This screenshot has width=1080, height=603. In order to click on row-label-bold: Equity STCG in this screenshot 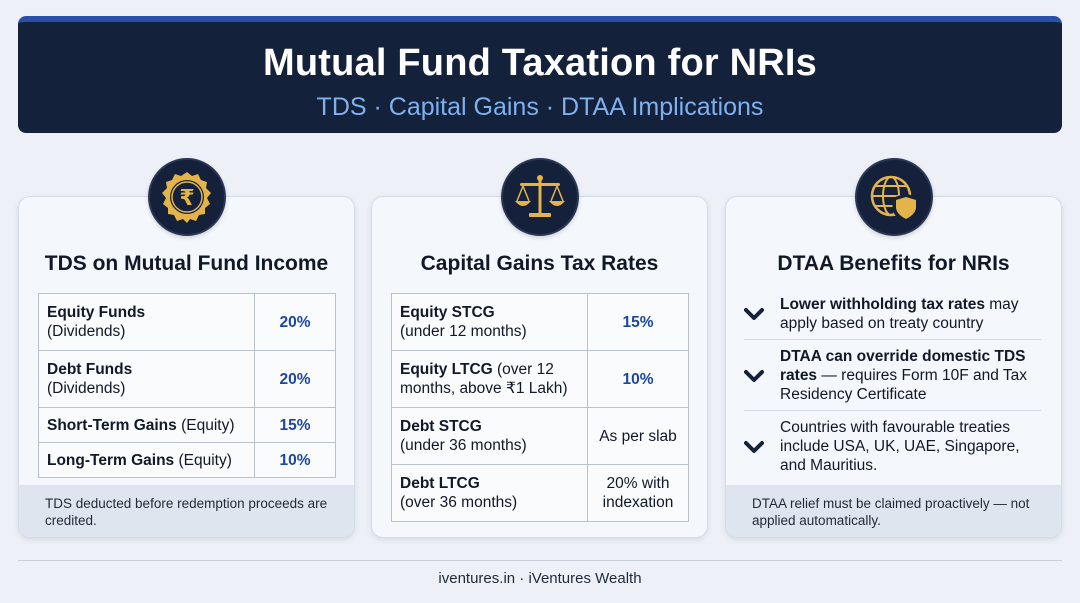, I will do `click(447, 312)`.